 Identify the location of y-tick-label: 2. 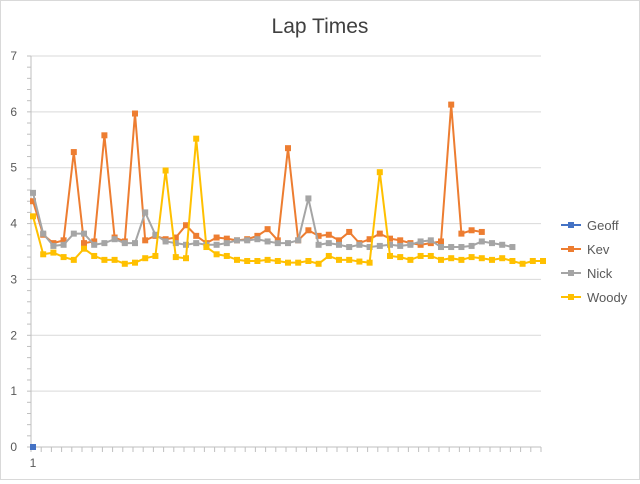
(13, 335).